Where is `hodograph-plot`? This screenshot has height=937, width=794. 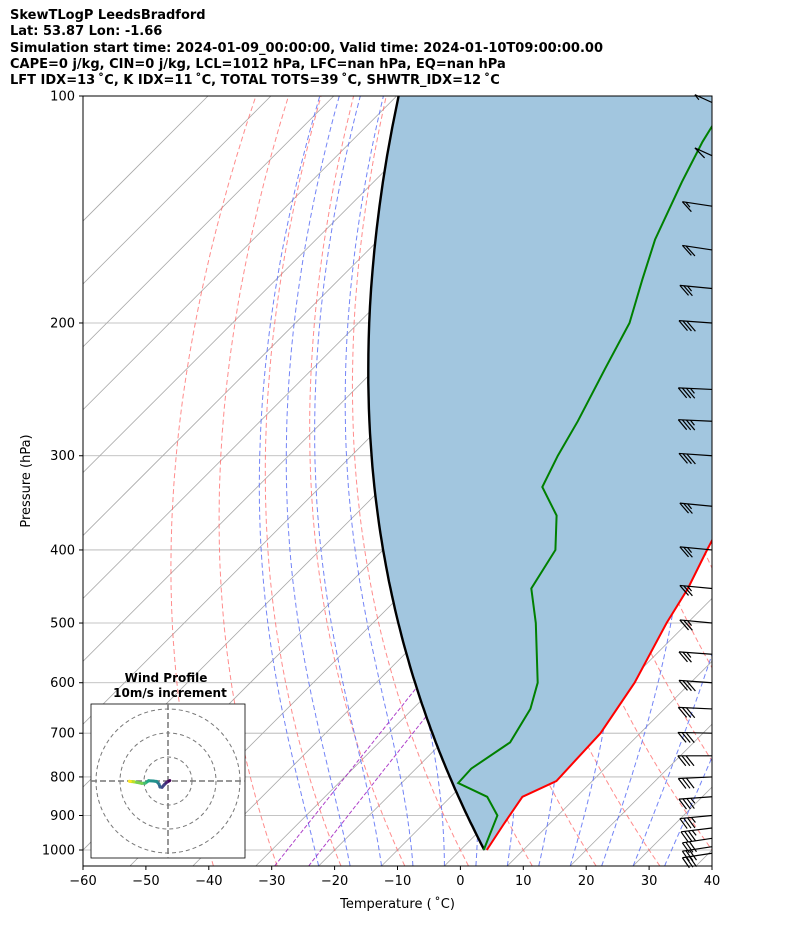 hodograph-plot is located at coordinates (168, 781).